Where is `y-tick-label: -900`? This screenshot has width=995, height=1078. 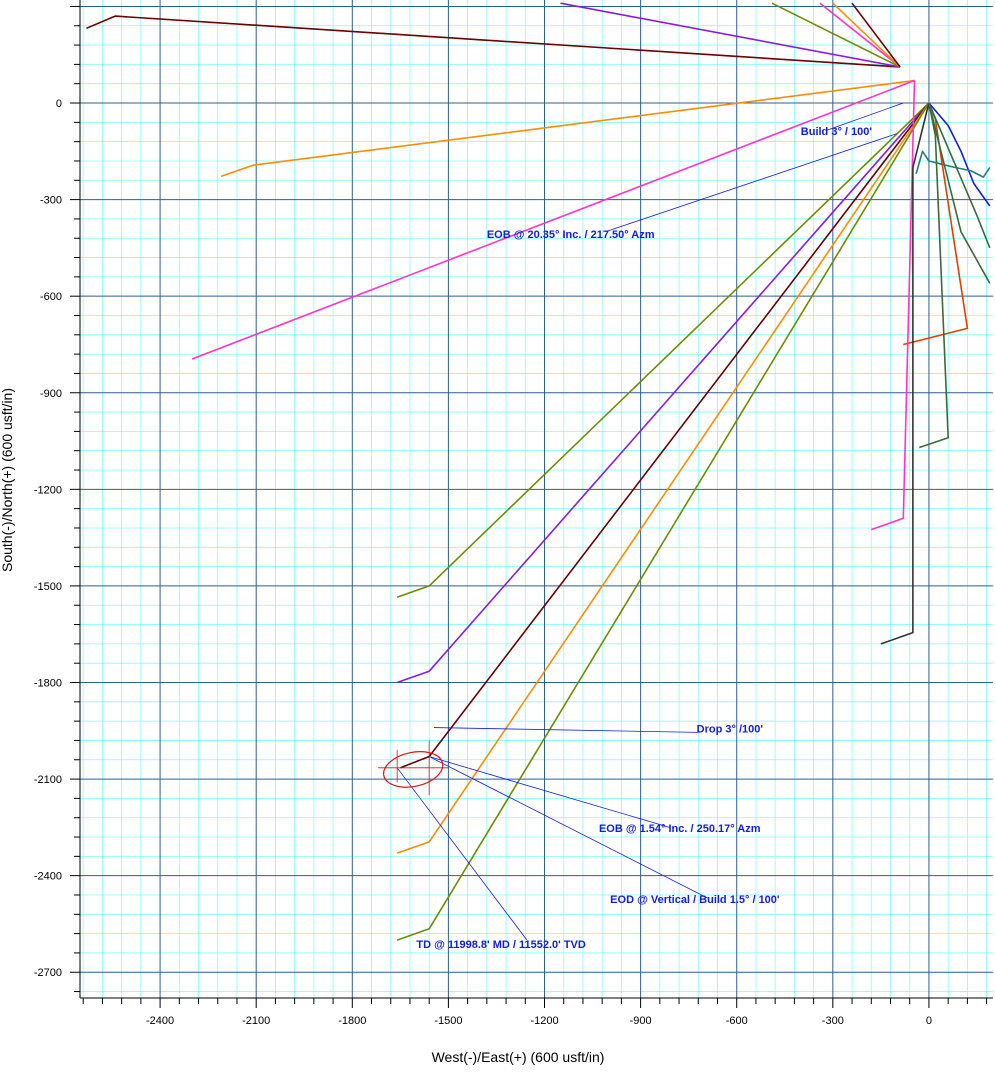 y-tick-label: -900 is located at coordinates (51, 394).